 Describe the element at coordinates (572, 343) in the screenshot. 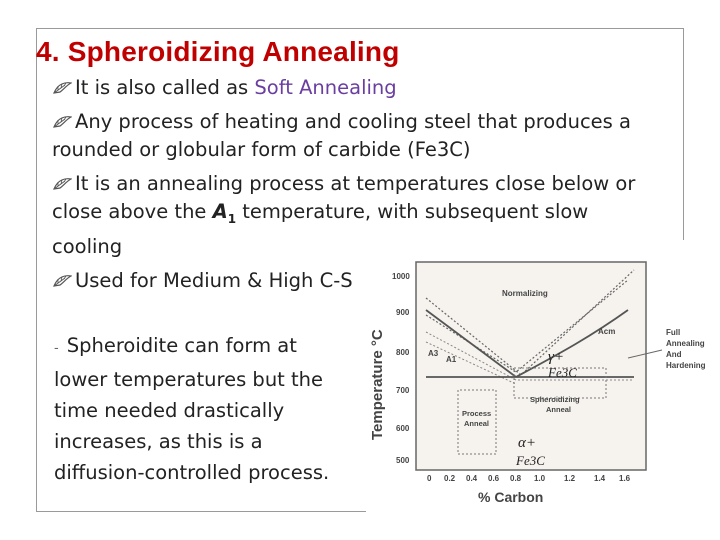

I see `acm-line` at that location.